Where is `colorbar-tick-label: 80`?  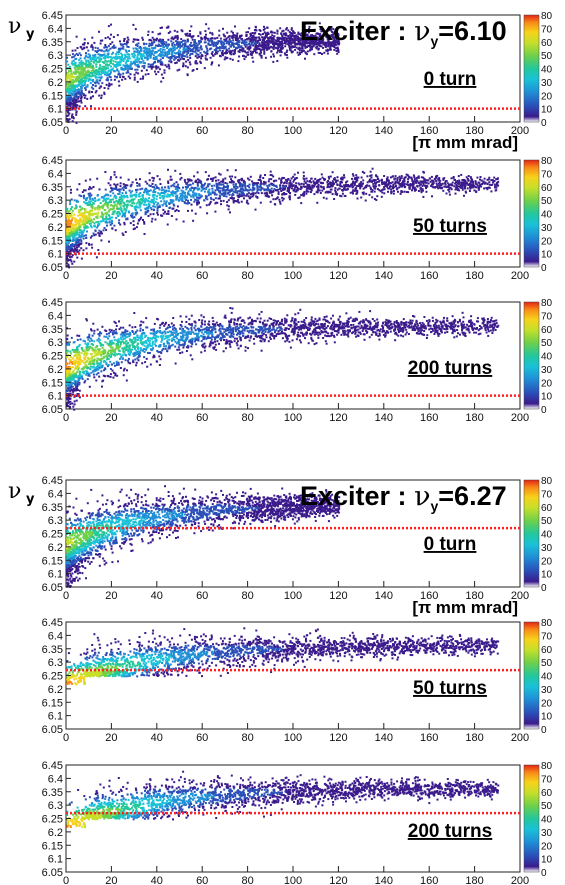 colorbar-tick-label: 80 is located at coordinates (547, 161).